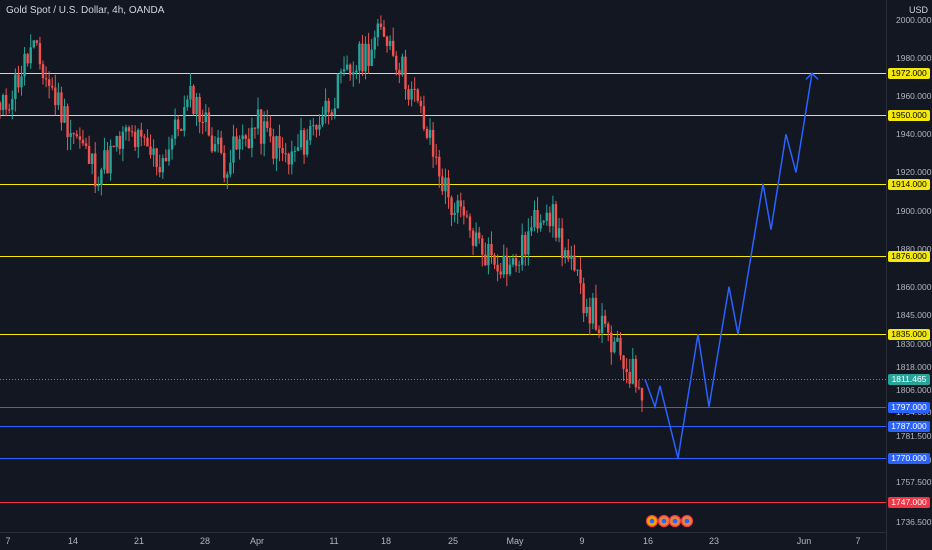  What do you see at coordinates (443, 541) in the screenshot?
I see `time-axis` at bounding box center [443, 541].